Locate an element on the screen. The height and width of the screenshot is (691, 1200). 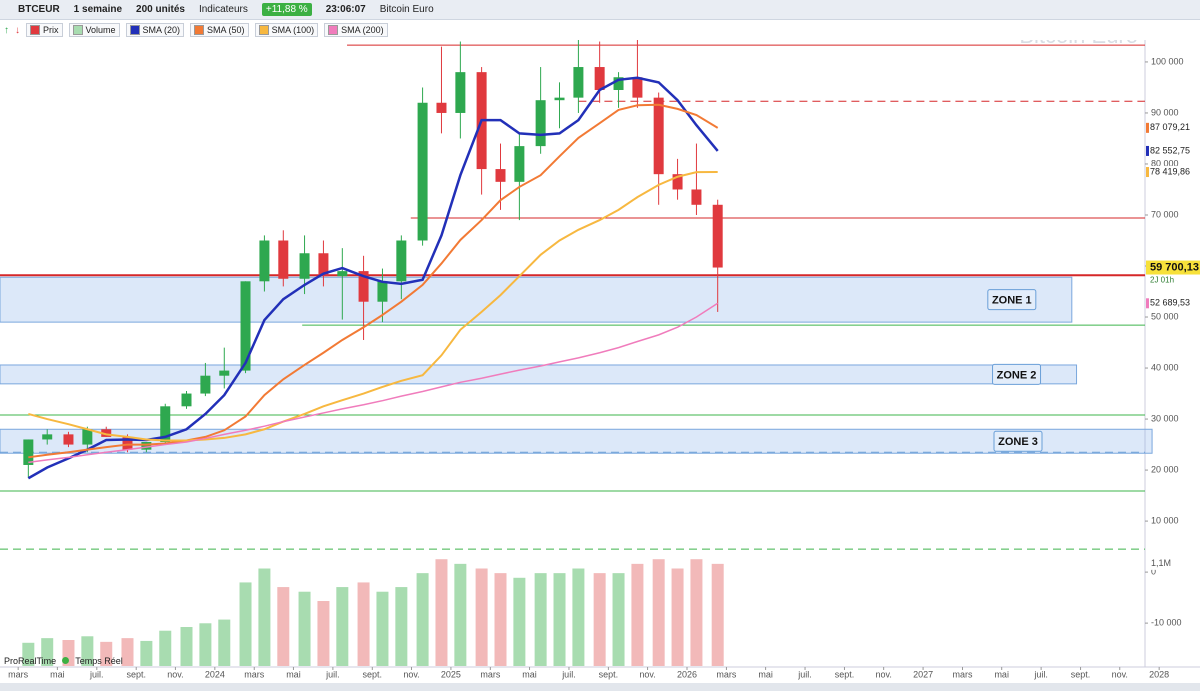
y-tick-label: 80 000 is located at coordinates (1165, 163).